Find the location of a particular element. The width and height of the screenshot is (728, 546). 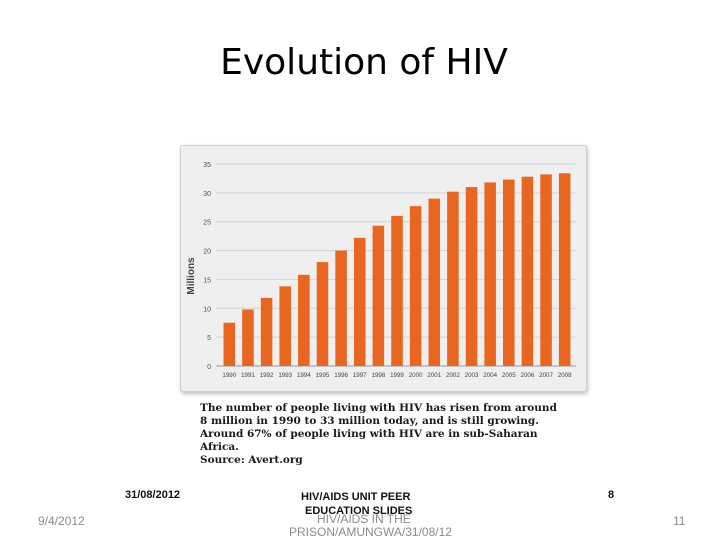

slide-title: Evolution of HIV is located at coordinates (364, 62).